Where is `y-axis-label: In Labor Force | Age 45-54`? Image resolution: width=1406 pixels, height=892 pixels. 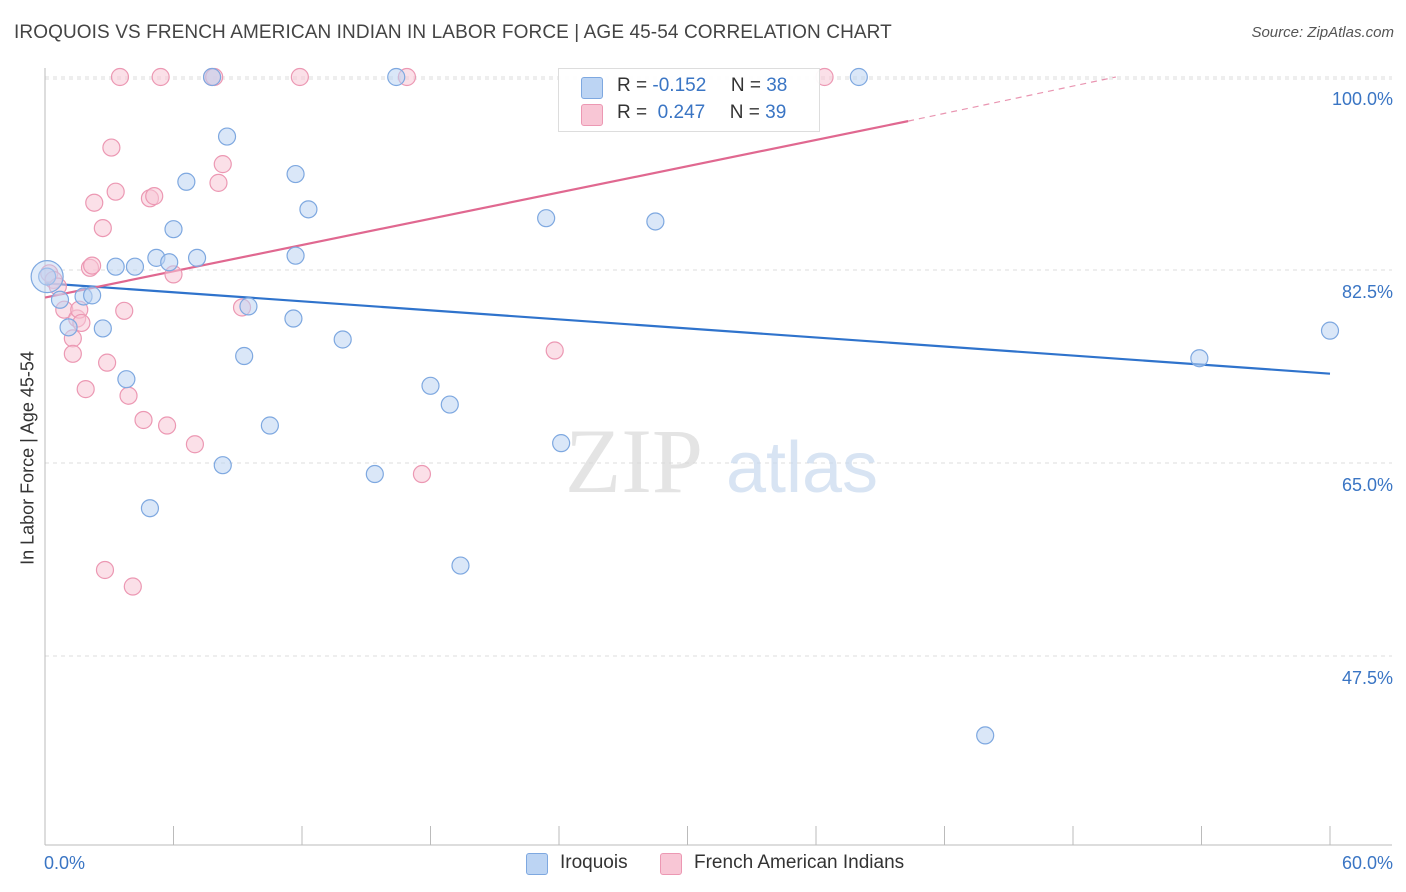 y-axis-label: In Labor Force | Age 45-54 is located at coordinates (27, 458).